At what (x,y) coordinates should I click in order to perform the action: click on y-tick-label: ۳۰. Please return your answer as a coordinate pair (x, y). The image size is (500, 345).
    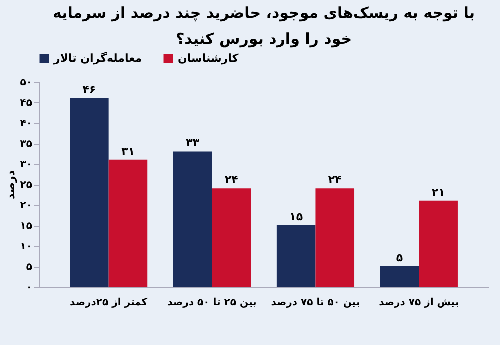
    Looking at the image, I should click on (26, 165).